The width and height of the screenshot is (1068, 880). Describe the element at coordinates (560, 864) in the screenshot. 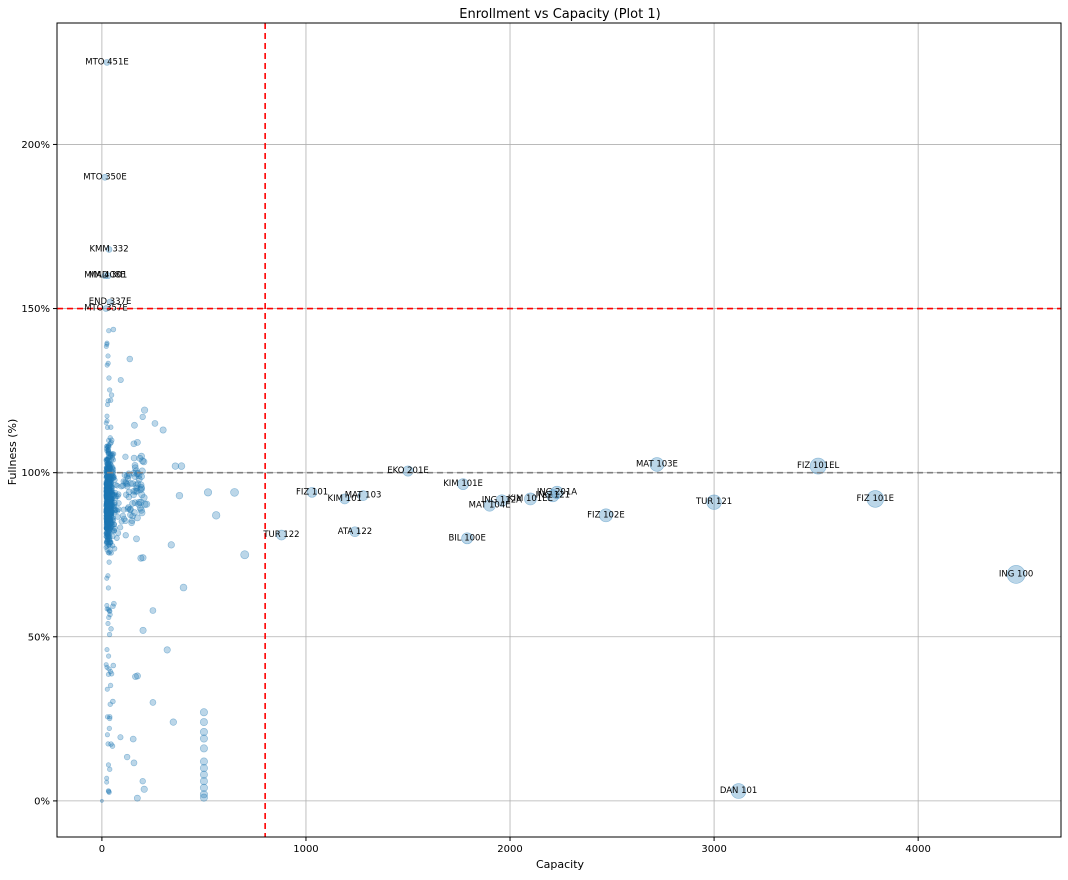

I see `x-axis-label: Capacity` at that location.